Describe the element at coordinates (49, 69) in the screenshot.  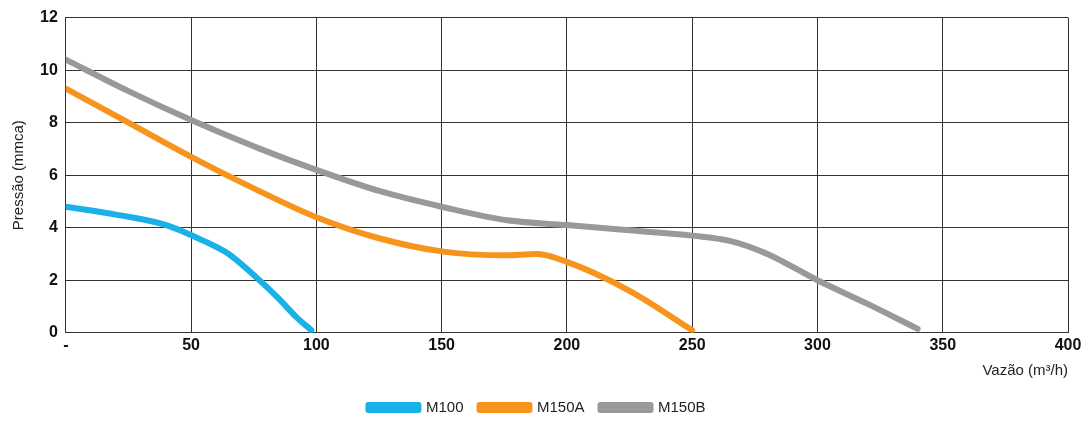
I see `y-tick-label: 10` at that location.